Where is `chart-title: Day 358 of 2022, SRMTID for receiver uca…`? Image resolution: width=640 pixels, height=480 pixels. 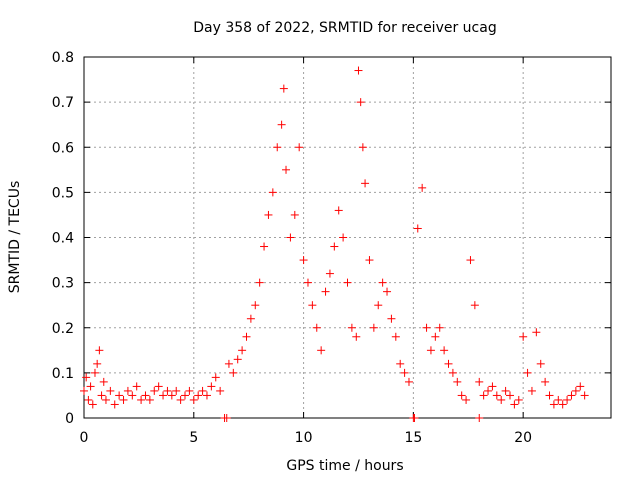 chart-title: Day 358 of 2022, SRMTID for receiver uca… is located at coordinates (344, 28).